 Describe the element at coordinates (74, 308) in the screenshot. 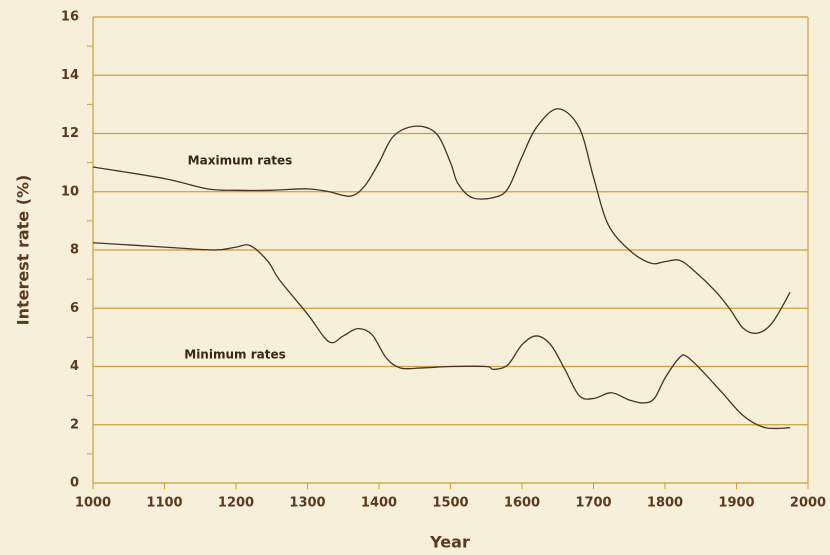

I see `y-tick-label: 6` at that location.